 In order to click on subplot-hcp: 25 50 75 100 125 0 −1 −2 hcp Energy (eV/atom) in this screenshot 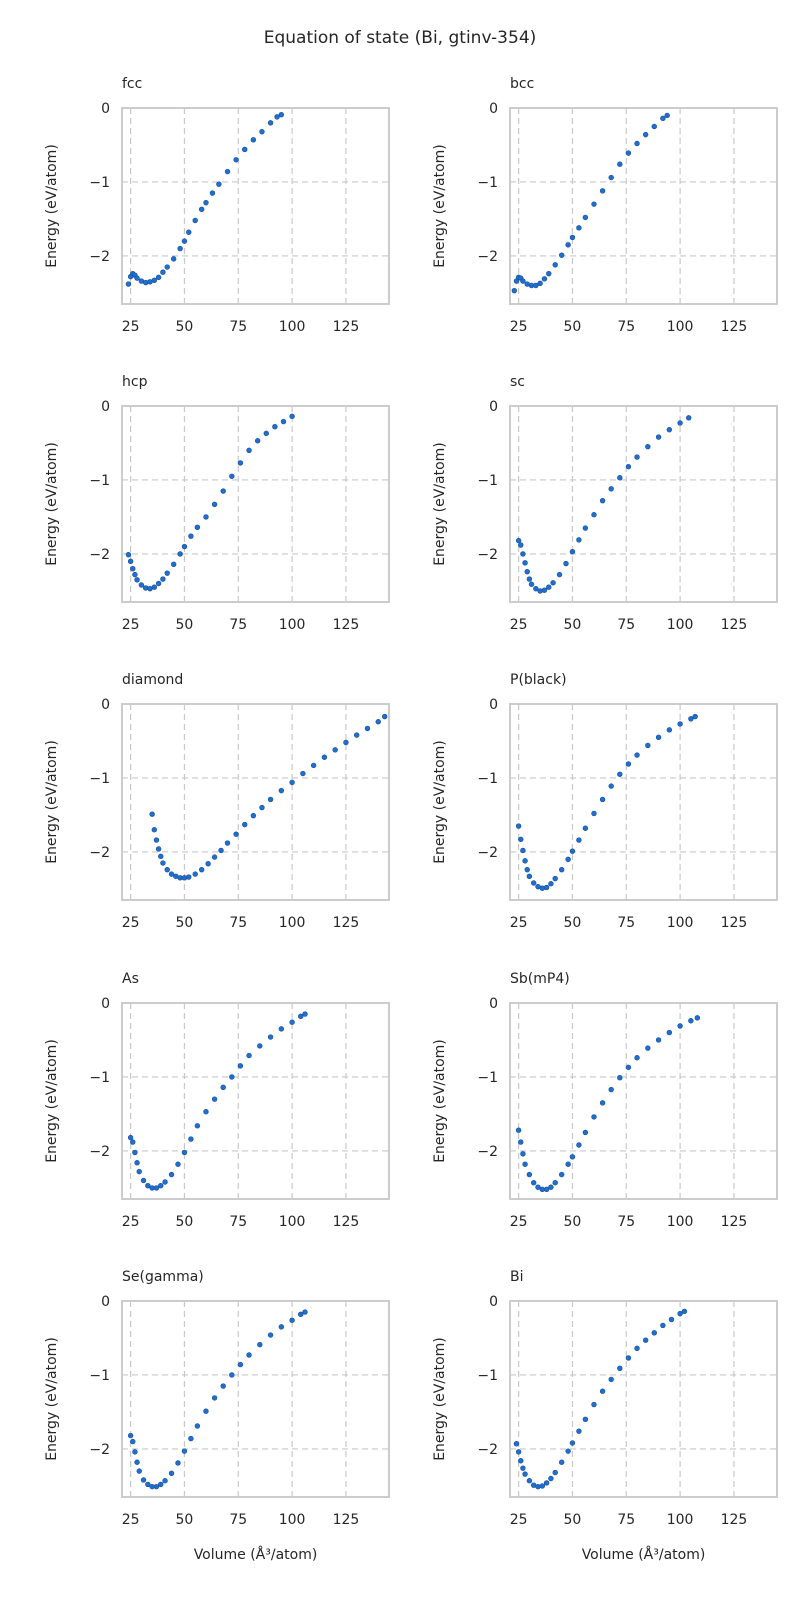, I will do `click(217, 503)`.